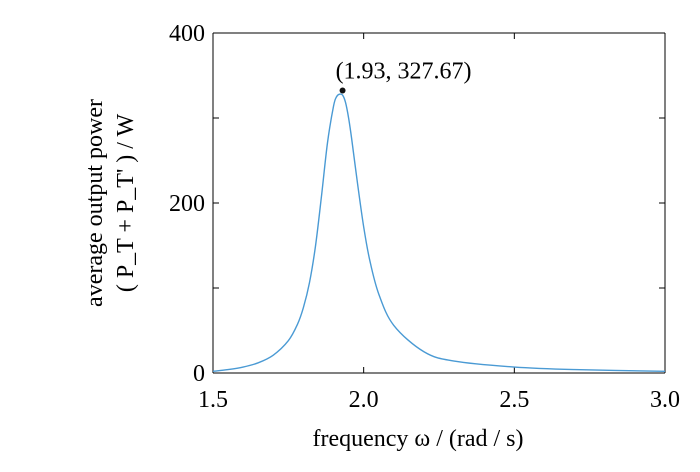  What do you see at coordinates (342, 90) in the screenshot?
I see `peak-marker` at bounding box center [342, 90].